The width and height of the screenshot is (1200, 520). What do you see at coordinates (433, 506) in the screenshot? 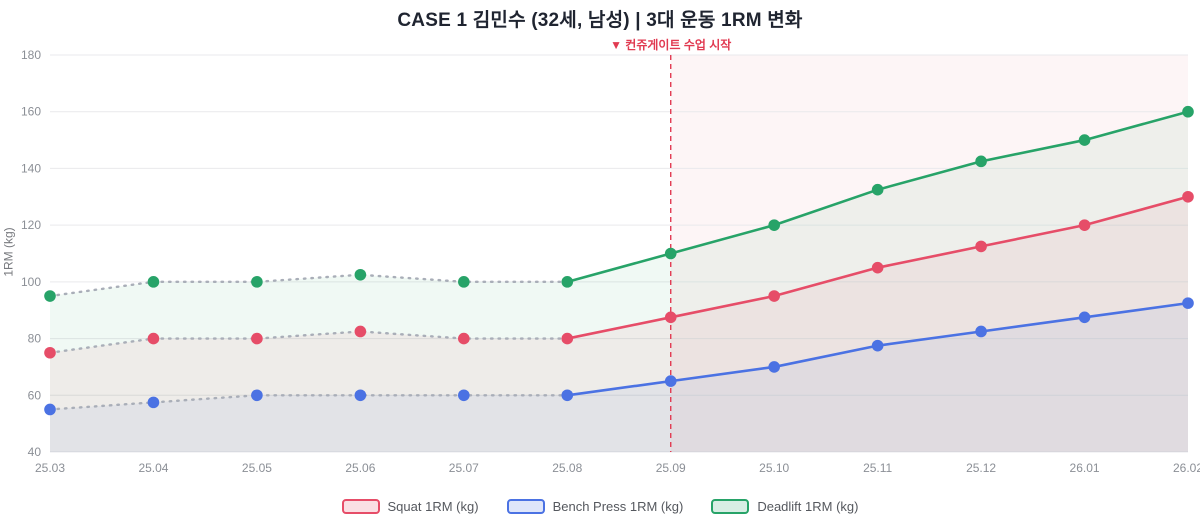
I see `legend-label: Squat 1RM (kg)` at bounding box center [433, 506].